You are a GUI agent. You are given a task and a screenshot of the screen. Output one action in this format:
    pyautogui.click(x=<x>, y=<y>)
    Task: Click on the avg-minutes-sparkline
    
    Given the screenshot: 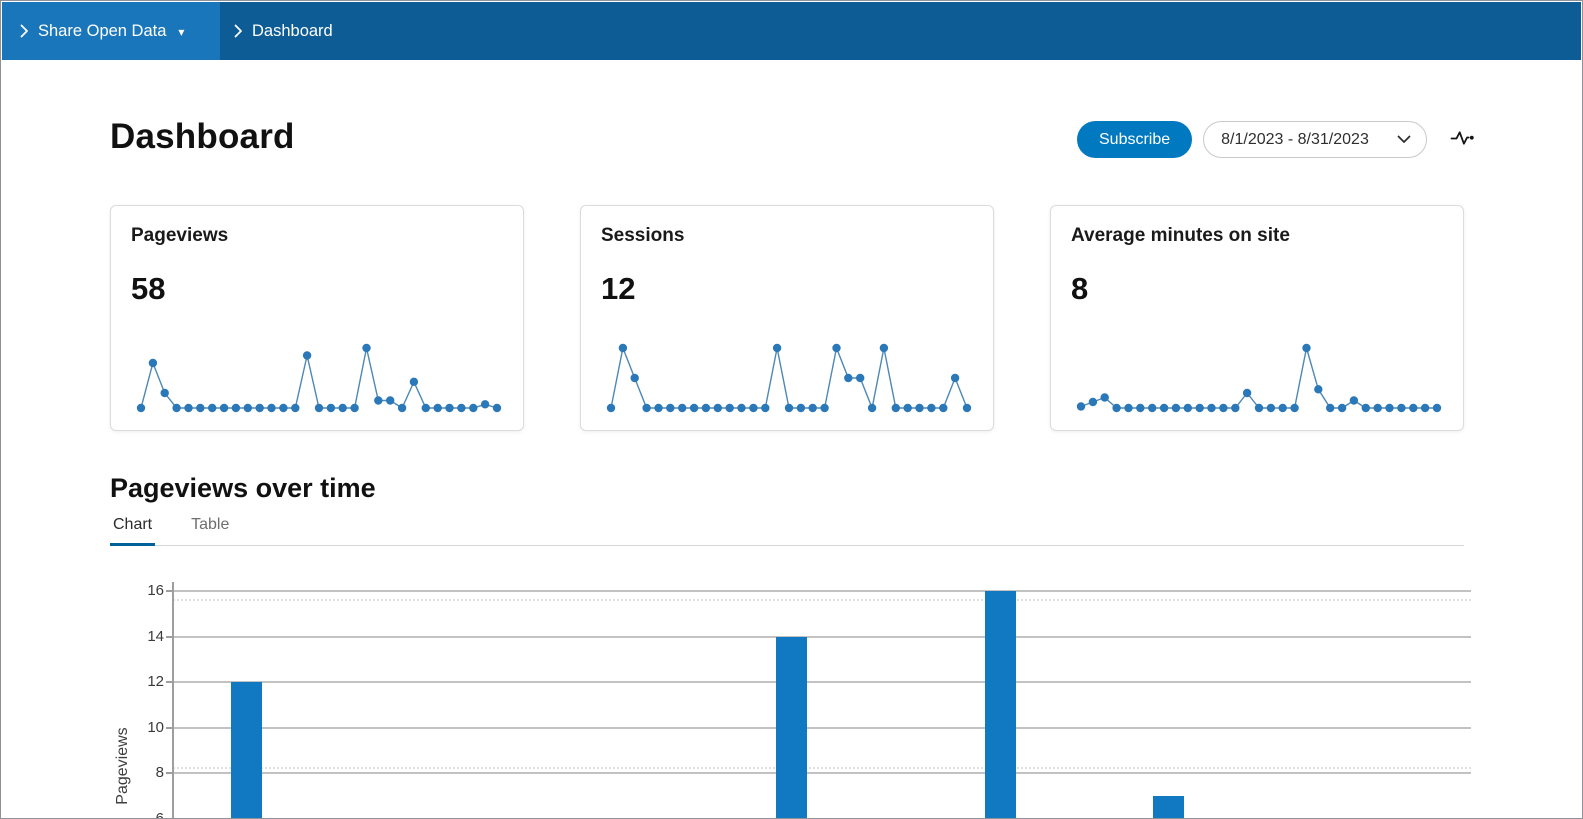 What is the action you would take?
    pyautogui.click(x=1259, y=378)
    